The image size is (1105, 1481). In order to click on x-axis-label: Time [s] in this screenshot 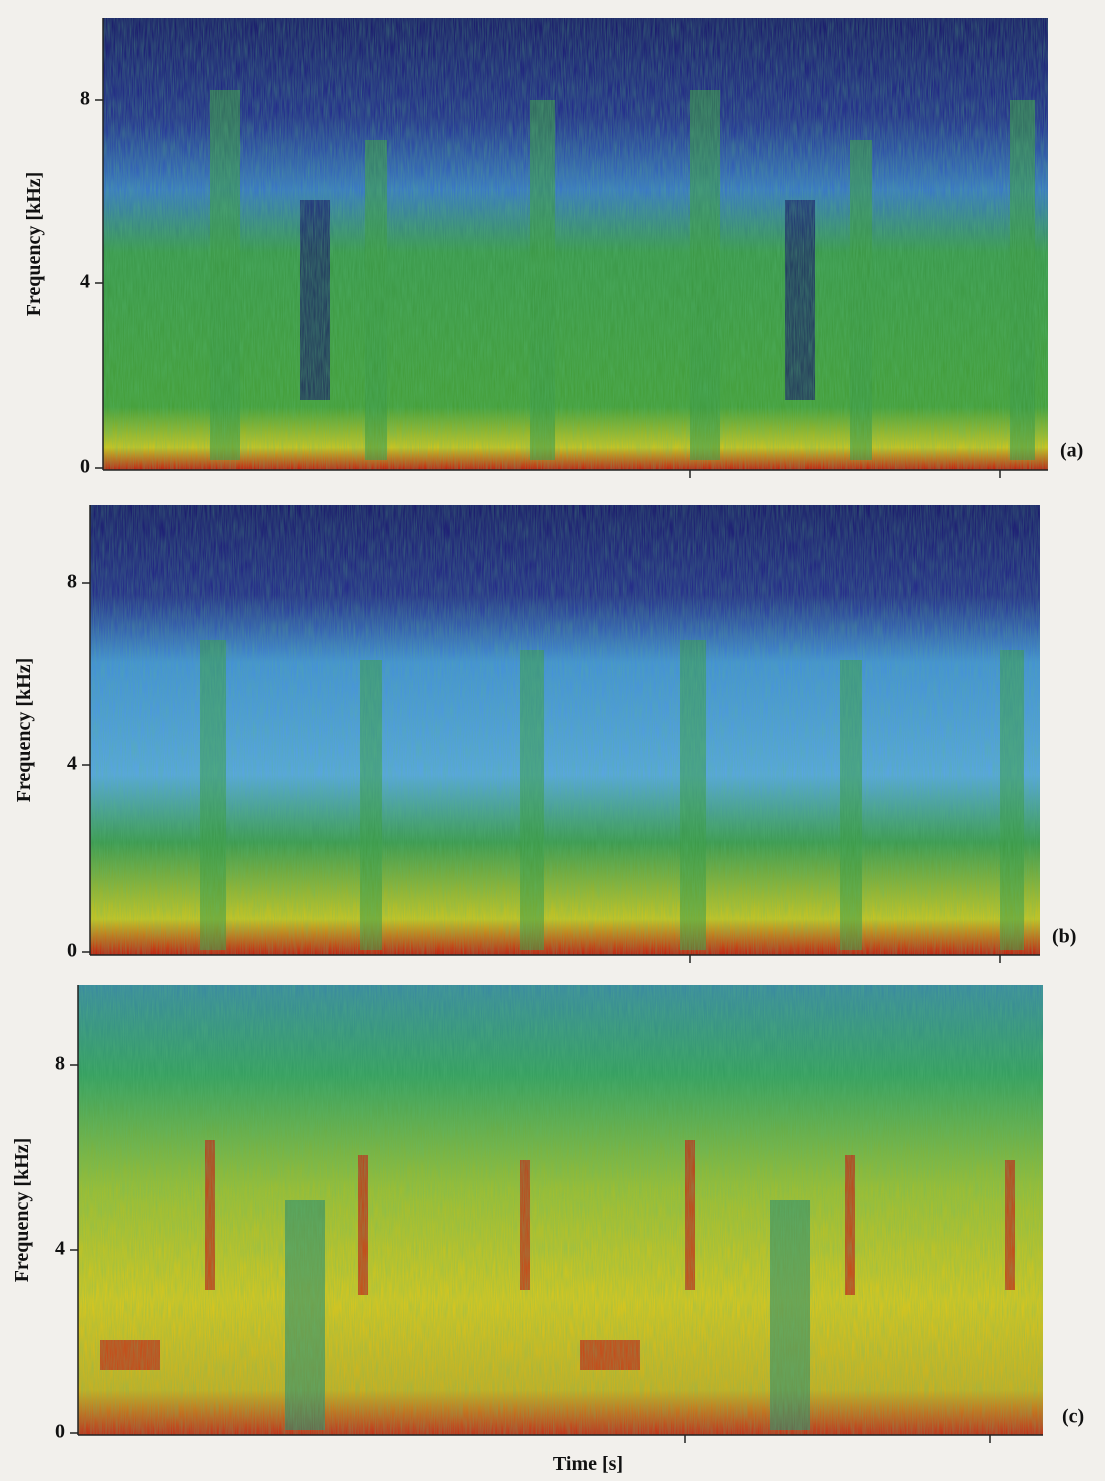, I will do `click(588, 1464)`.